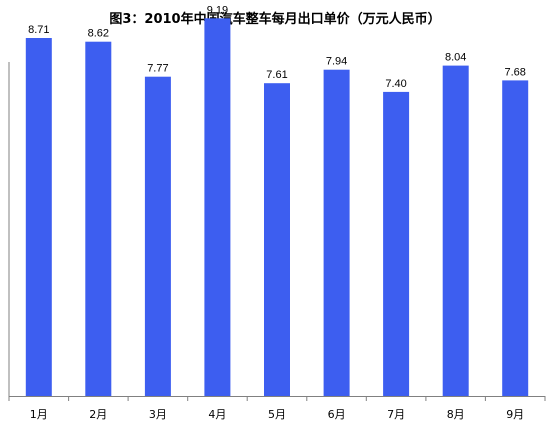 Image resolution: width=550 pixels, height=428 pixels. What do you see at coordinates (158, 414) in the screenshot?
I see `category-label-3: 3月` at bounding box center [158, 414].